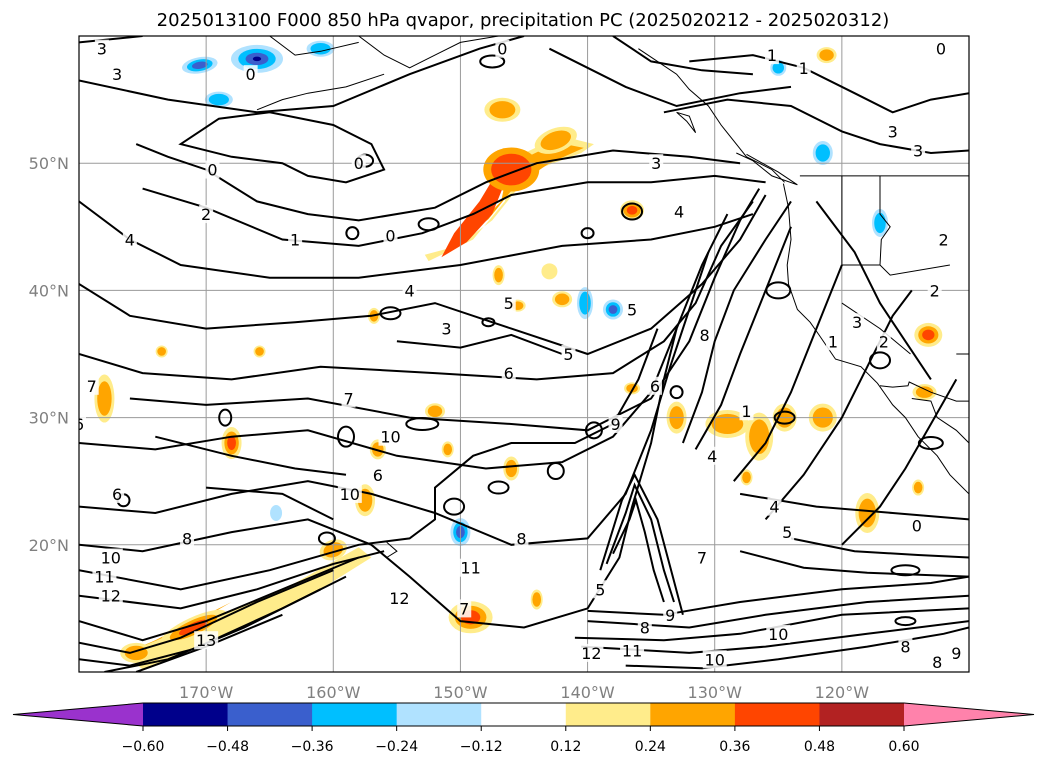  I want to click on lon-tick-label: 150°W, so click(460, 692).